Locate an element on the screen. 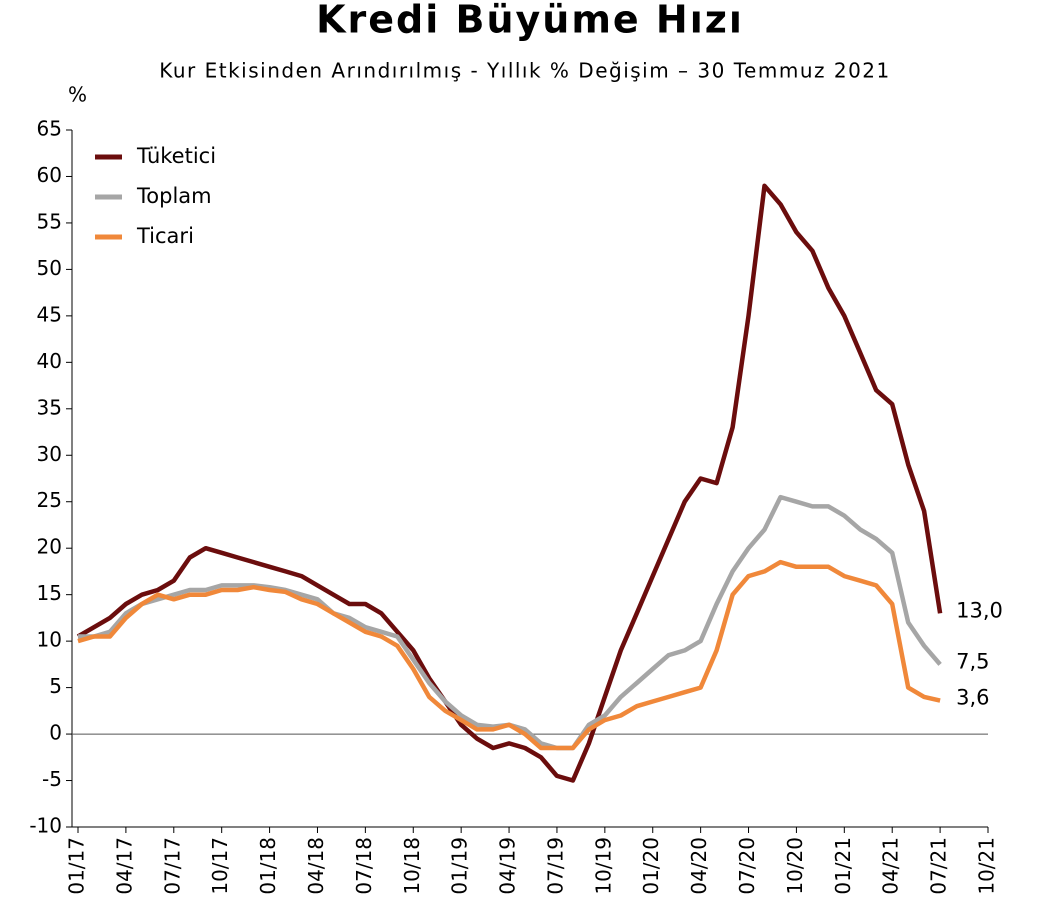 This screenshot has width=1061, height=910. end-label: 13,0 is located at coordinates (979, 610).